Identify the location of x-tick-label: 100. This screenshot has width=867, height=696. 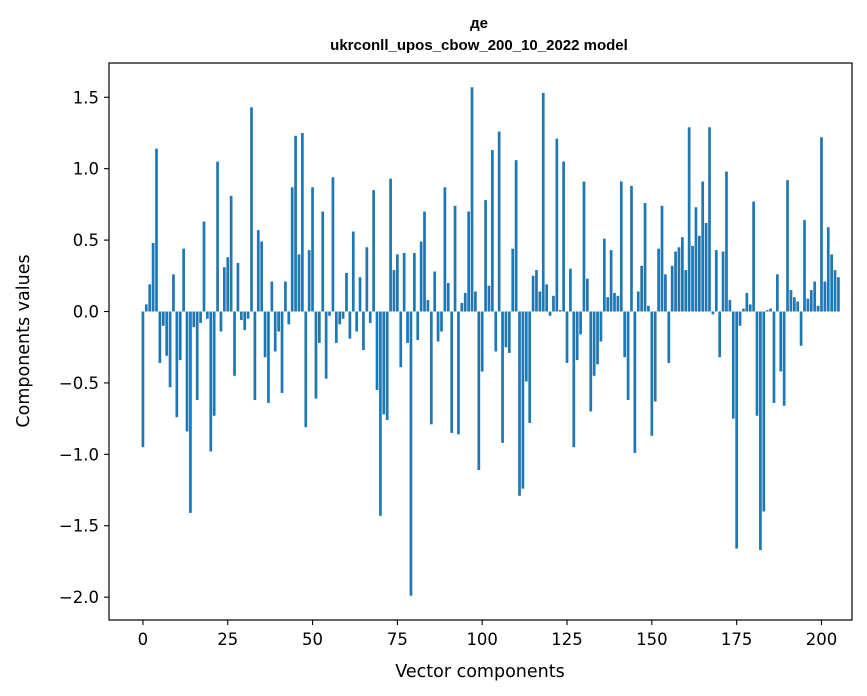
(482, 639).